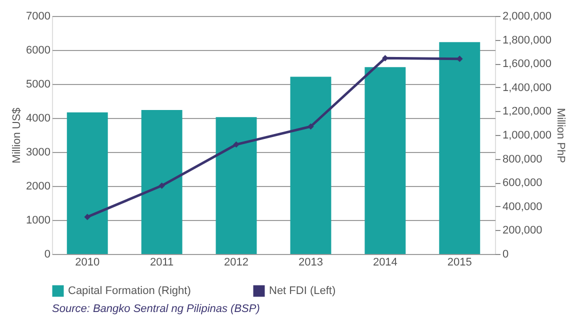  What do you see at coordinates (38, 16) in the screenshot?
I see `y-tick-label: 7000` at bounding box center [38, 16].